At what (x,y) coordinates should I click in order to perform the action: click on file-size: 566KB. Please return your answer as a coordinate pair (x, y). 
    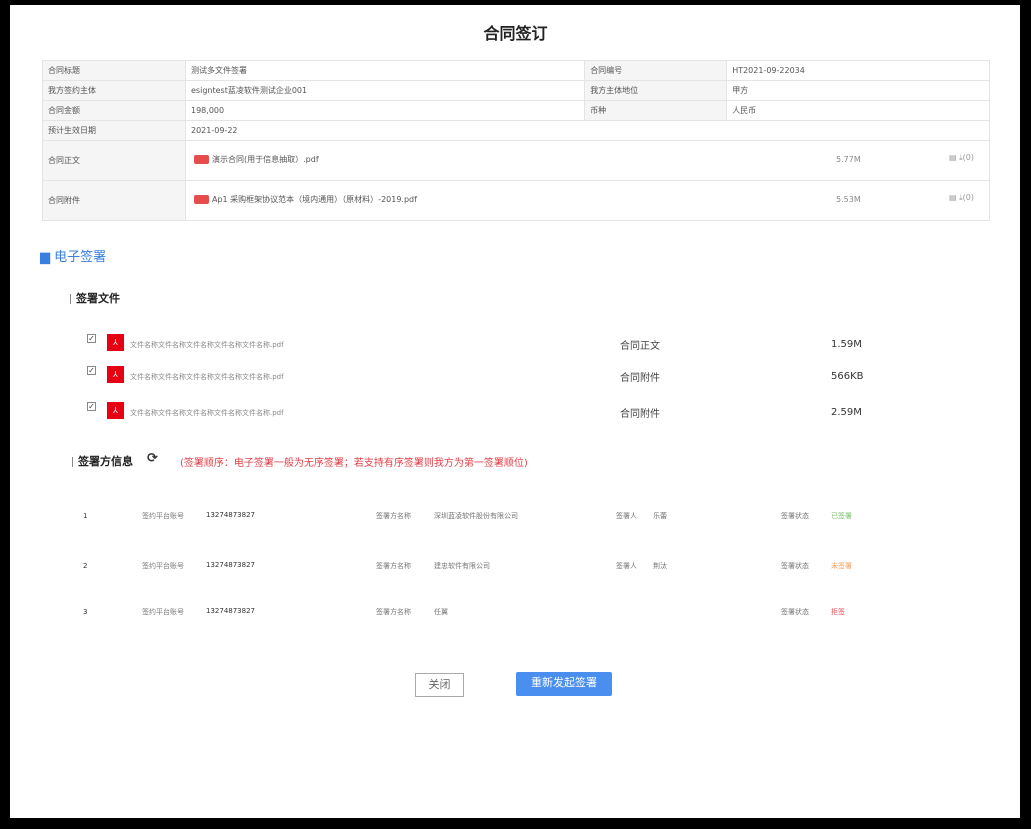
    Looking at the image, I should click on (847, 376).